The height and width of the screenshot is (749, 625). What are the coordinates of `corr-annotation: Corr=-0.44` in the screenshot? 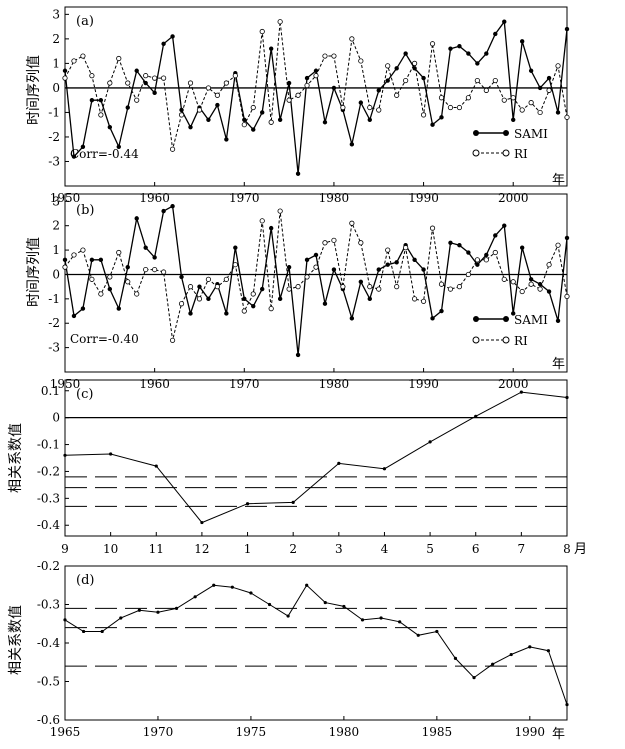 It's located at (104, 154).